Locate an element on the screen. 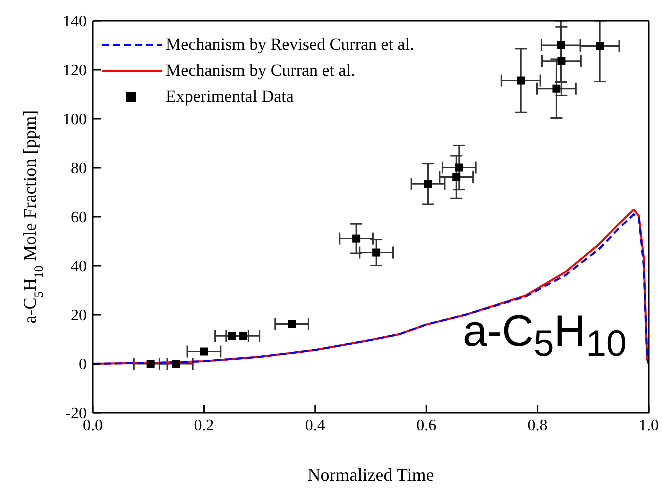 This screenshot has width=662, height=493. x-tick-label: 0.8 is located at coordinates (538, 425).